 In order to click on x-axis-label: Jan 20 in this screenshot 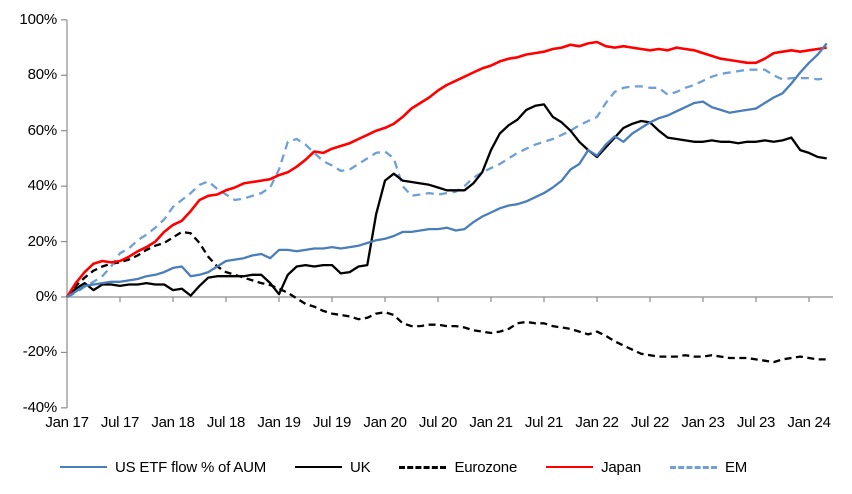, I will do `click(385, 422)`.